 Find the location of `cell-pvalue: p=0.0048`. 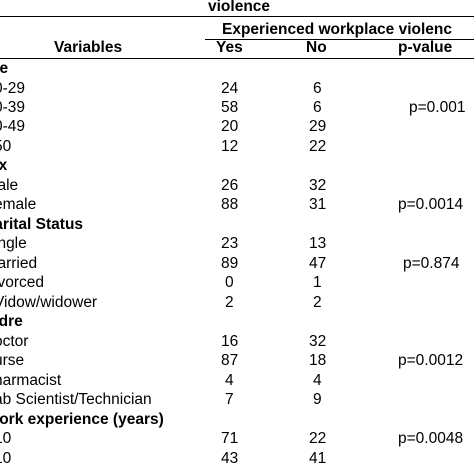

cell-pvalue: p=0.0048 is located at coordinates (431, 438).